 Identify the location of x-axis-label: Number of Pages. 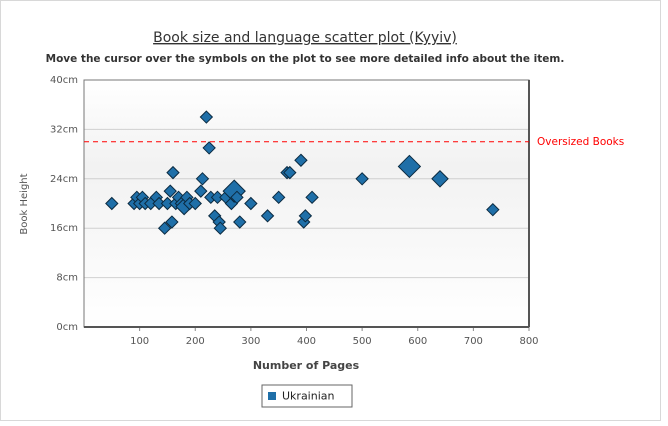
(306, 365).